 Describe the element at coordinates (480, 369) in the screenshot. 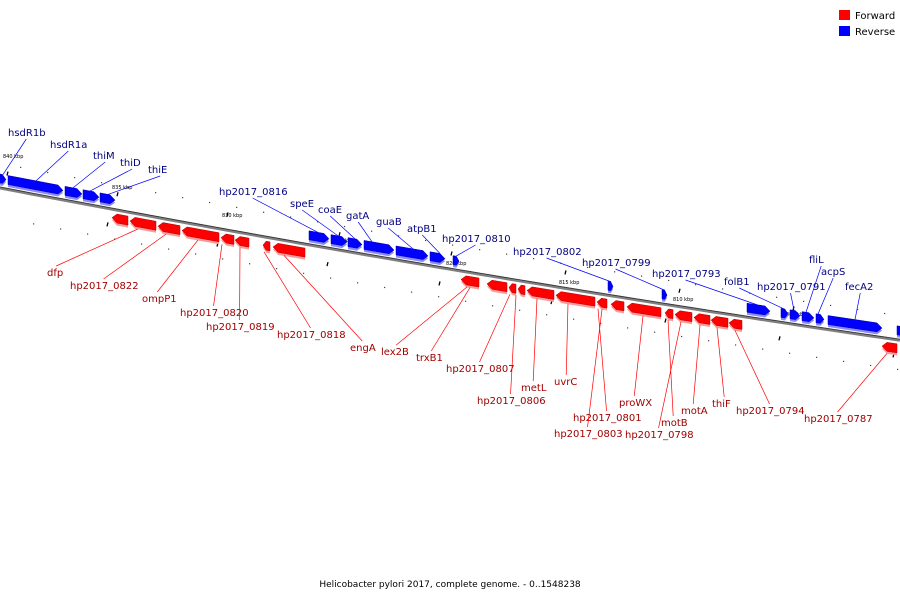

I see `forward-gene-label: hp2017_0807` at that location.